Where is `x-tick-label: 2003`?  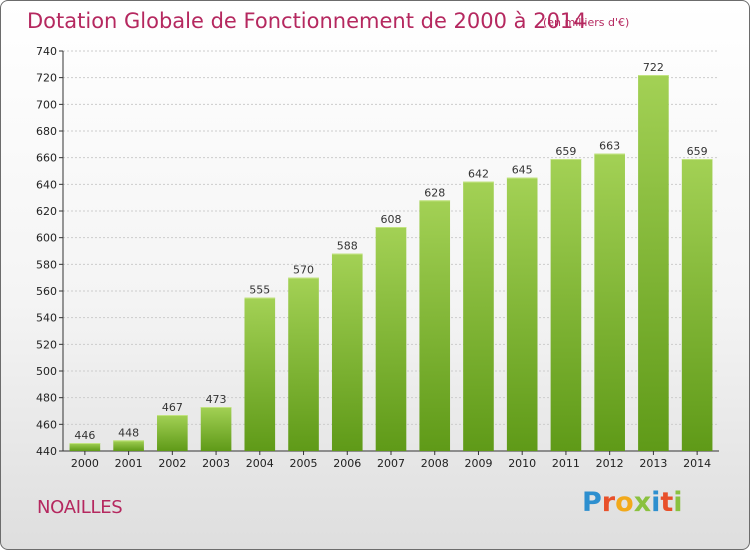 x-tick-label: 2003 is located at coordinates (216, 463).